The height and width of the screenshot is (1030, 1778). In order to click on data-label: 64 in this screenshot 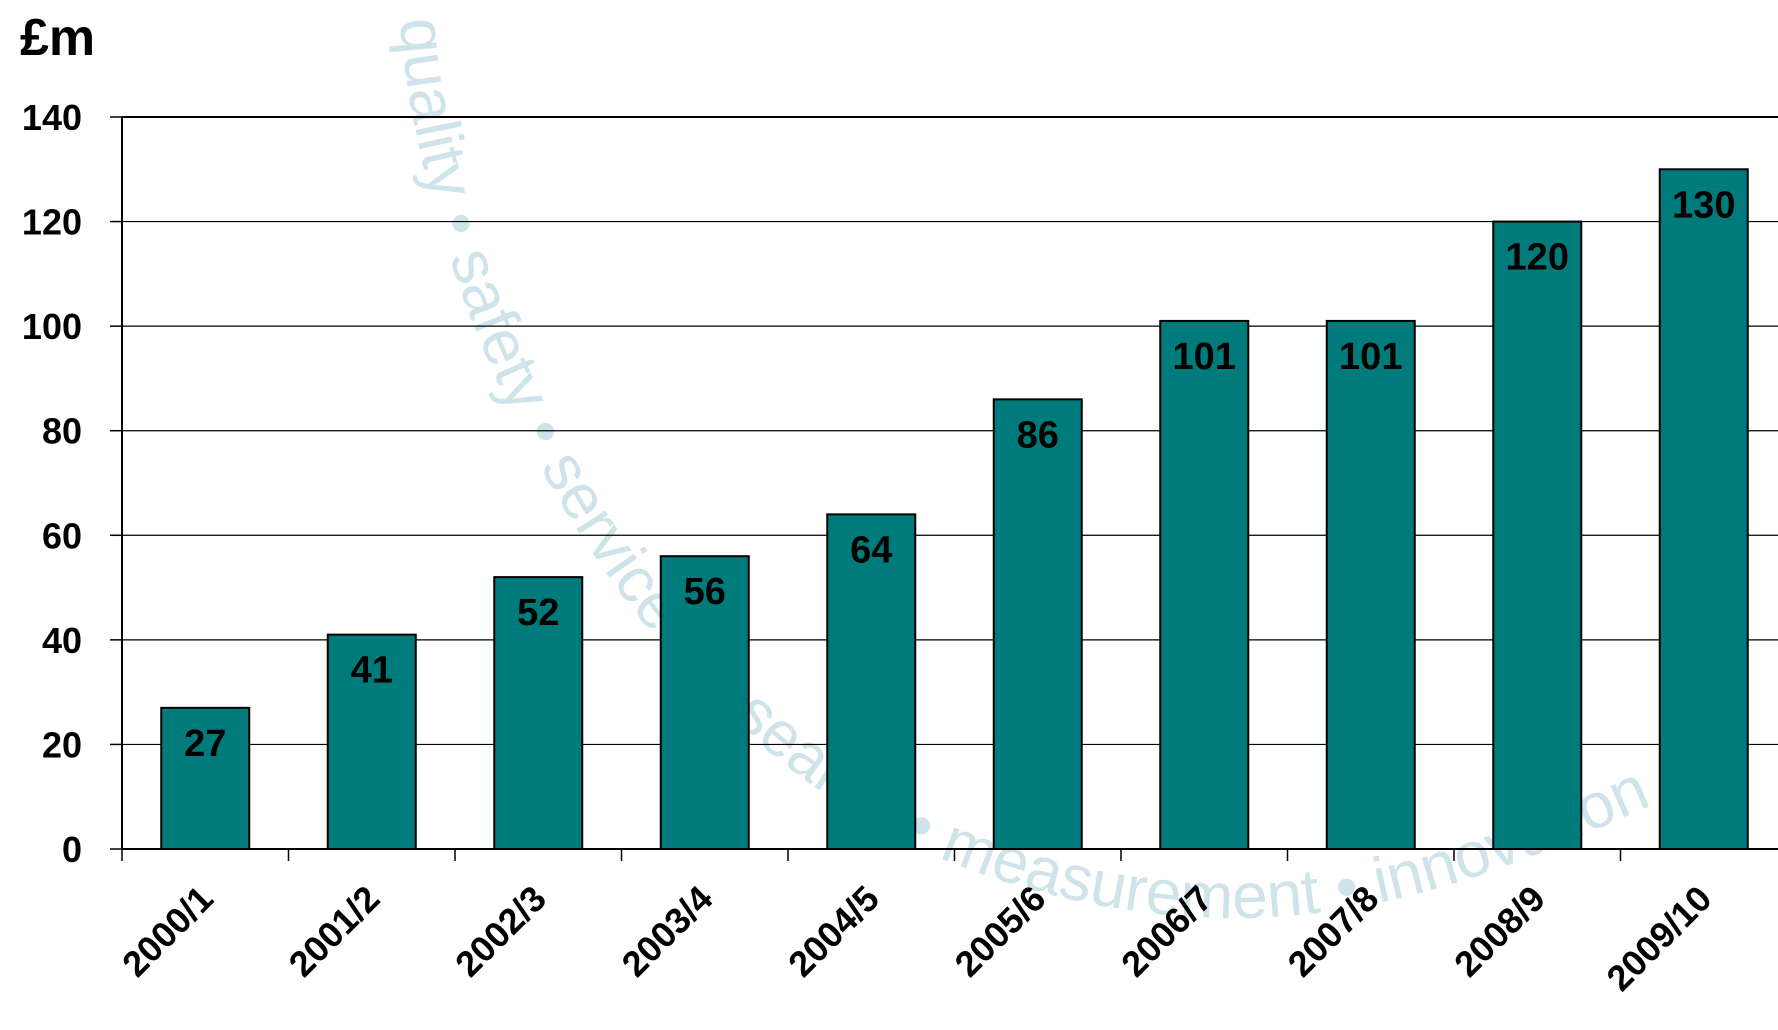, I will do `click(871, 550)`.